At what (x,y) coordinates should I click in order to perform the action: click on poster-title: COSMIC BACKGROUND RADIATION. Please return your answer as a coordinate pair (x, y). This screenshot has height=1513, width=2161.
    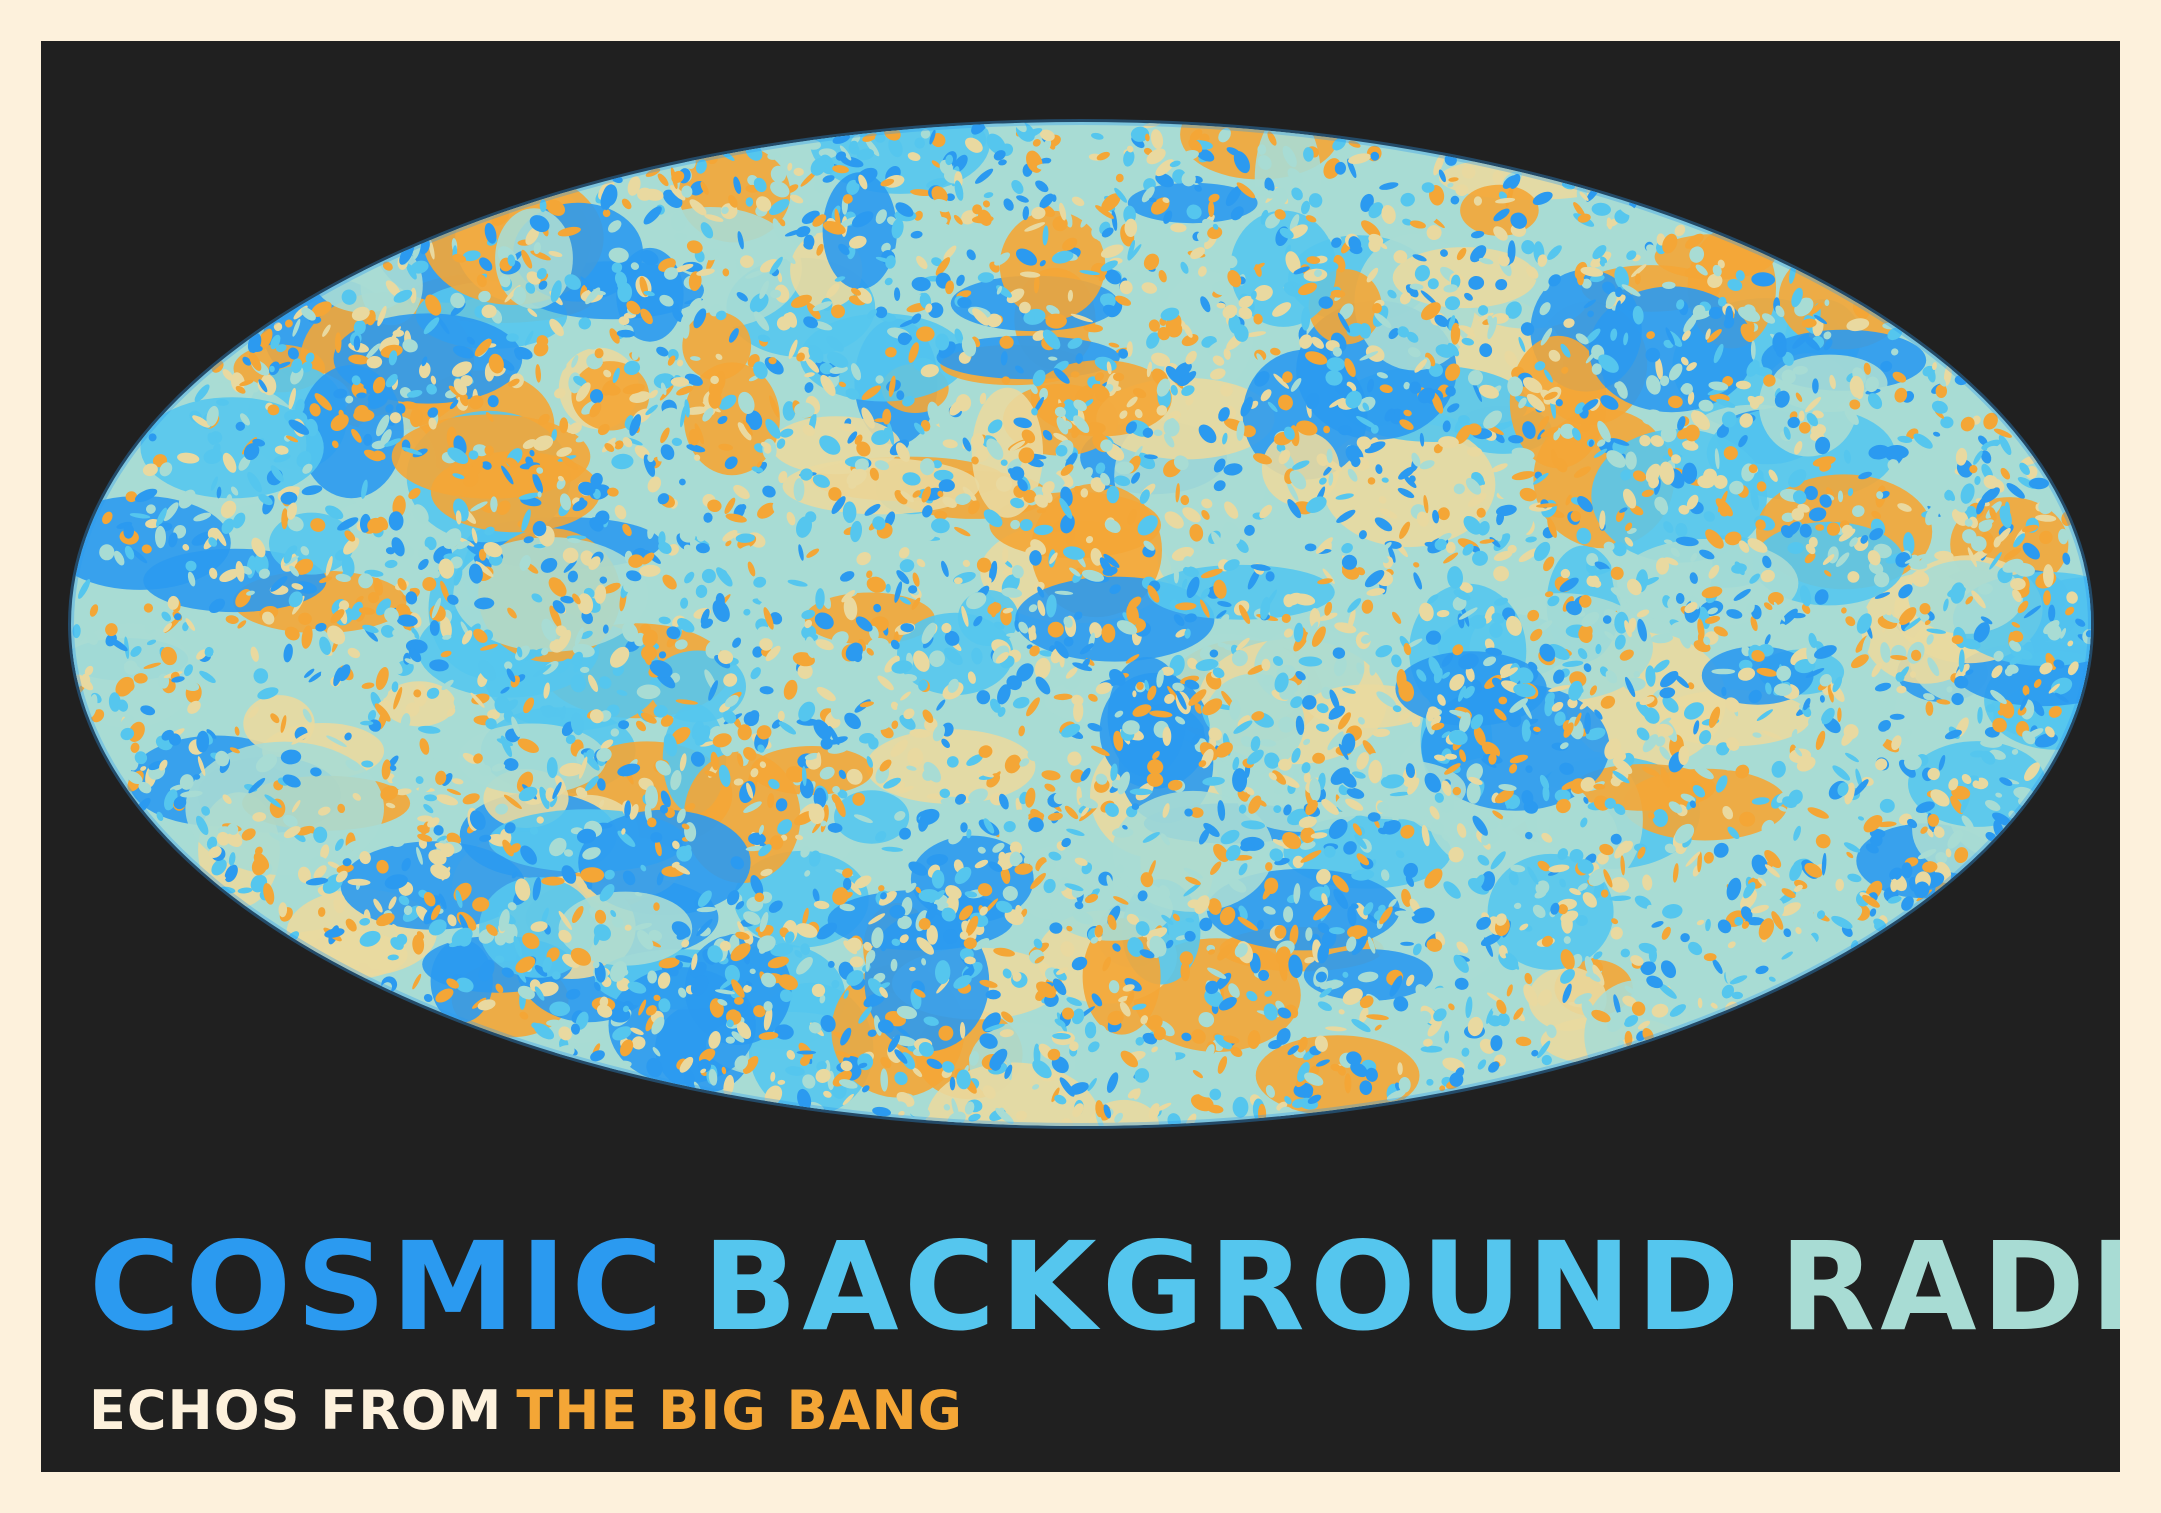
    Looking at the image, I should click on (1104, 1287).